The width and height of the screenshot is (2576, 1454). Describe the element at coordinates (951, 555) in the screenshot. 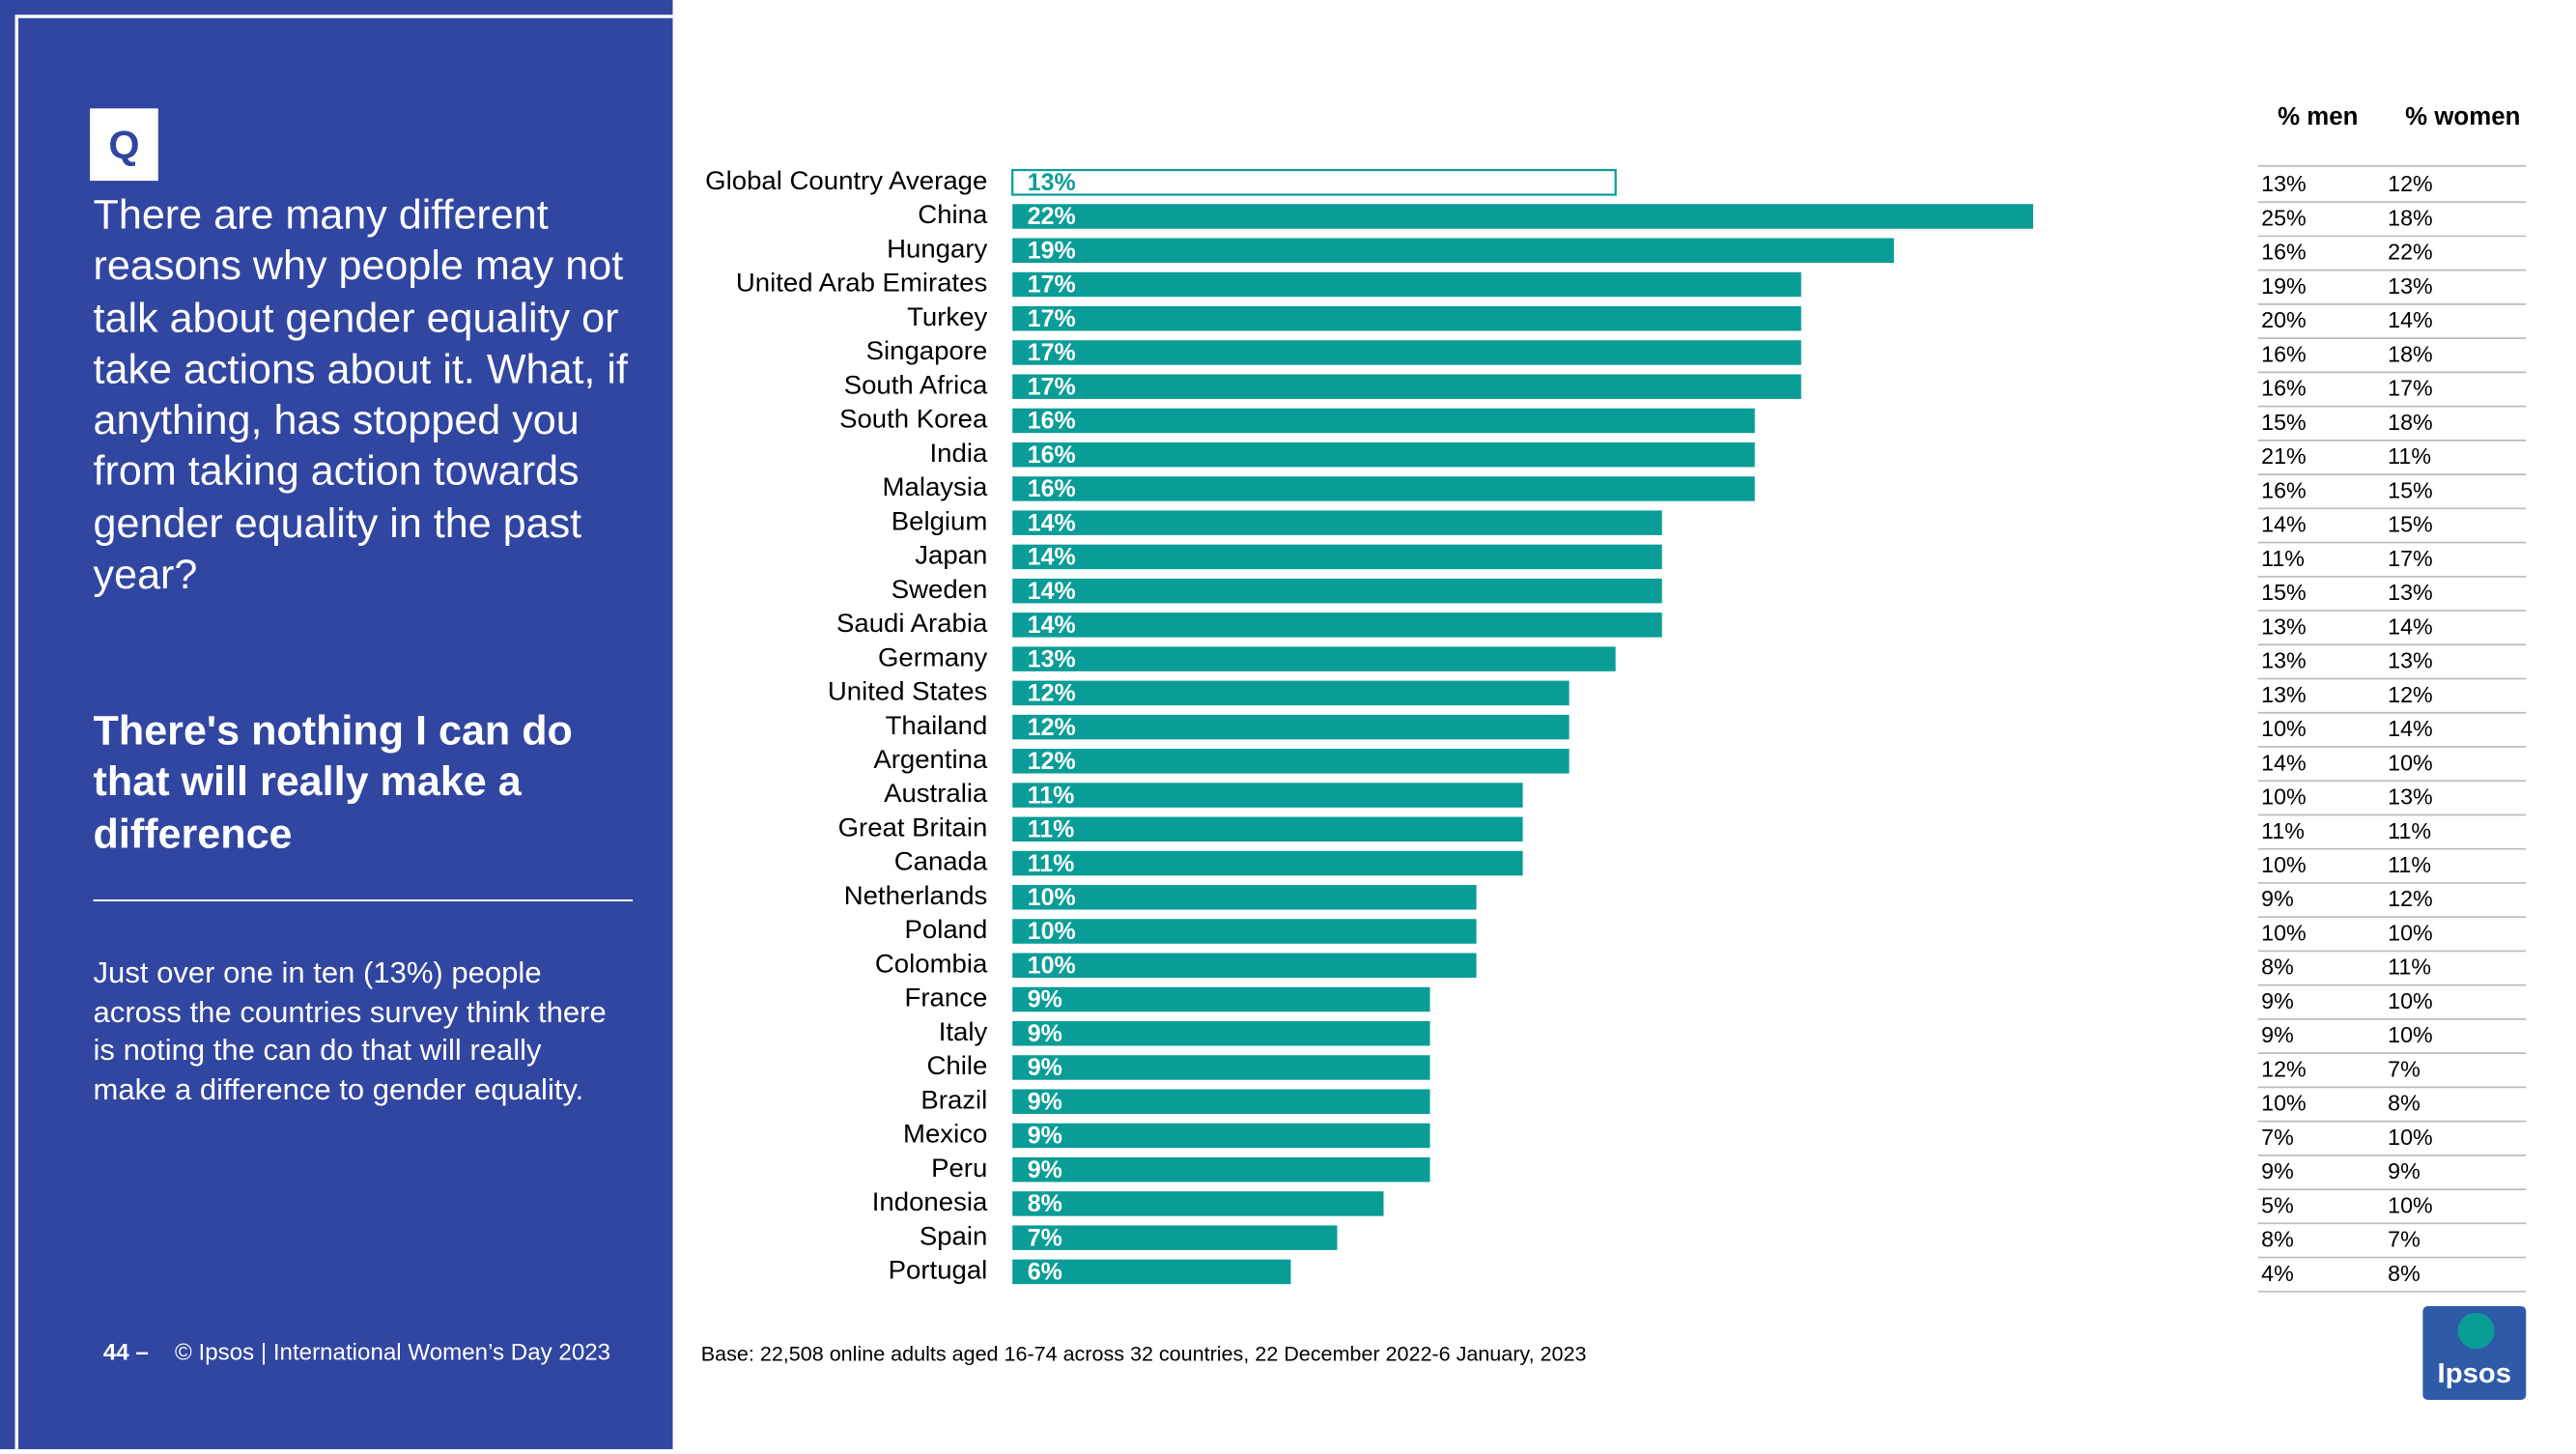

I see `category-label: Japan` at that location.